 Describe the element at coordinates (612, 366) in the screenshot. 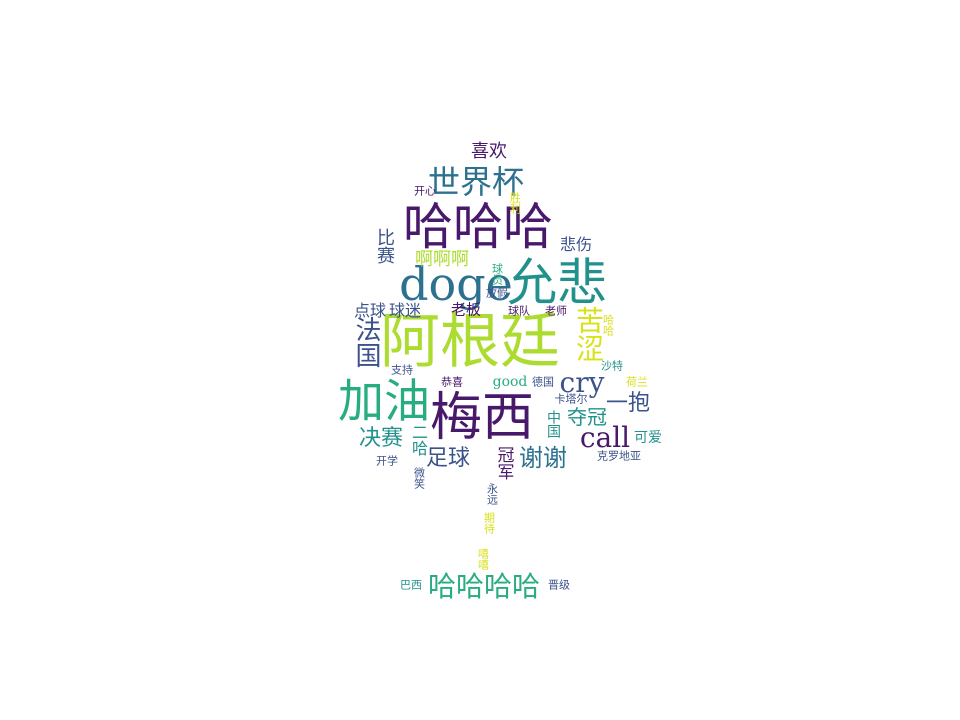

I see `cloud-word: 沙特` at that location.